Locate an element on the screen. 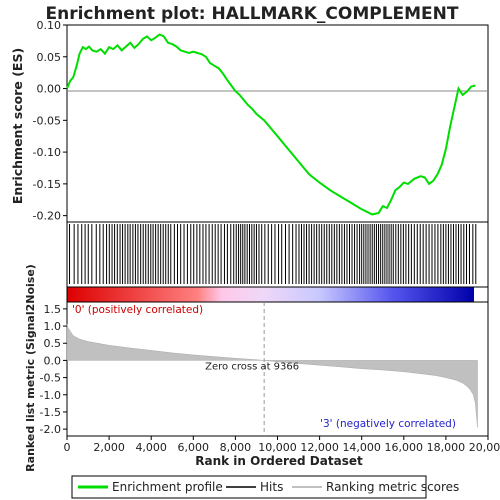 The height and width of the screenshot is (500, 500). zero-cross-label: Zero cross at 9366 is located at coordinates (252, 366).